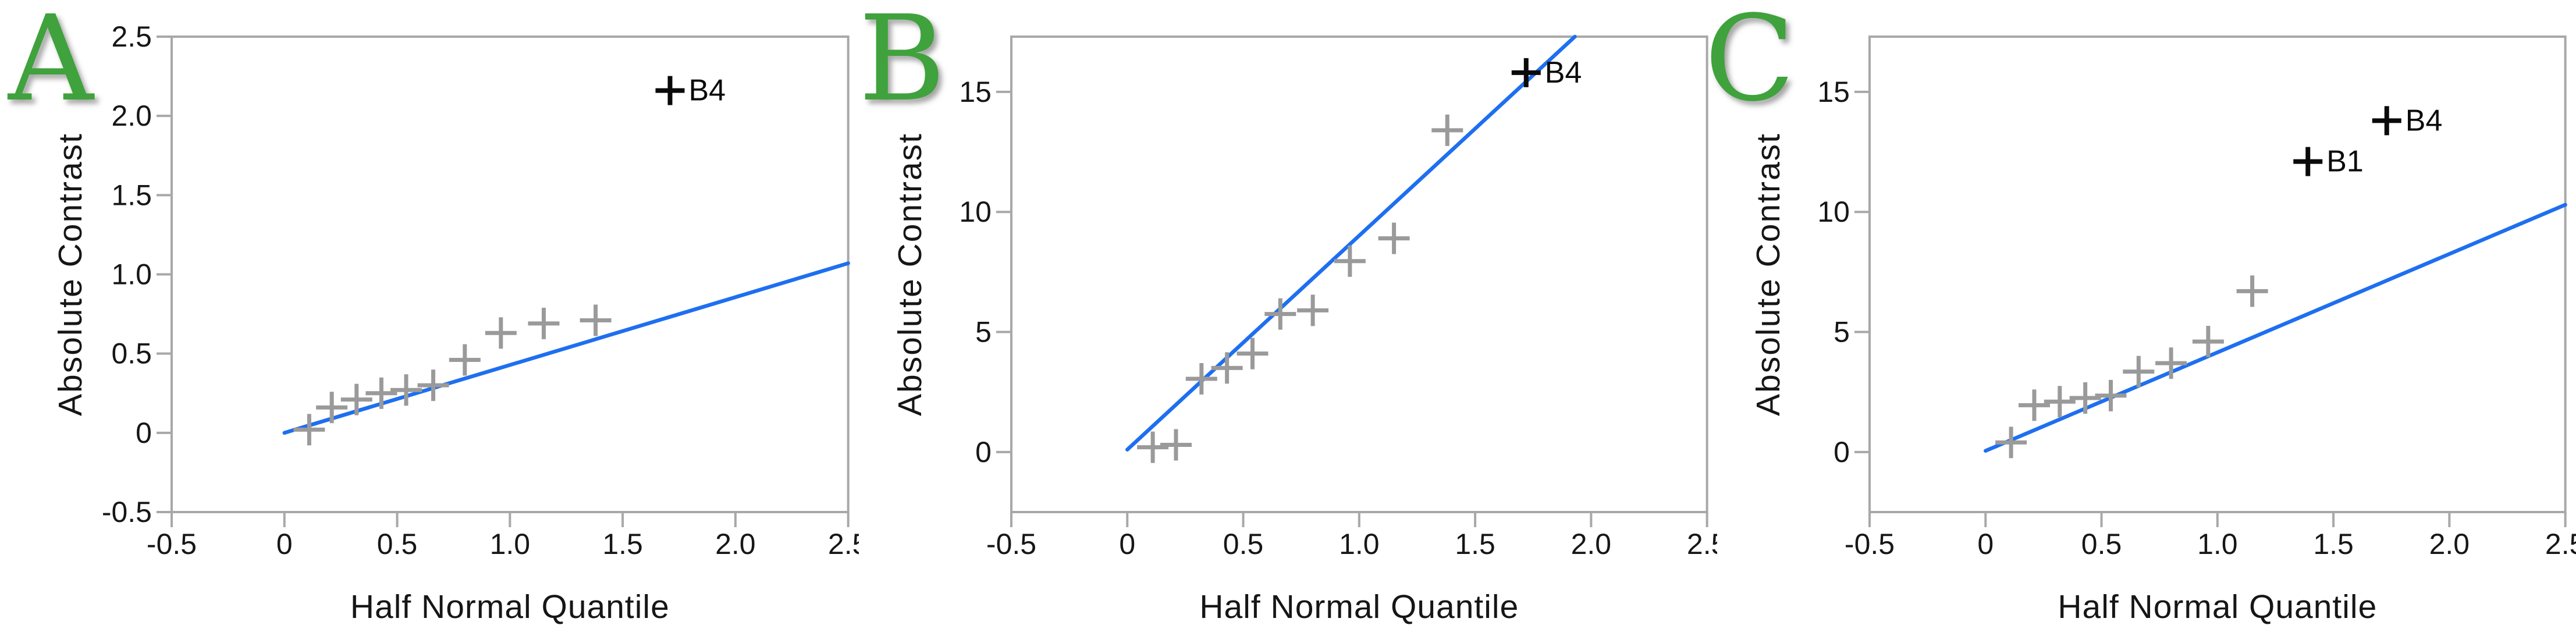 This screenshot has height=636, width=2576. What do you see at coordinates (131, 36) in the screenshot?
I see `y-tick-label: 2.5` at bounding box center [131, 36].